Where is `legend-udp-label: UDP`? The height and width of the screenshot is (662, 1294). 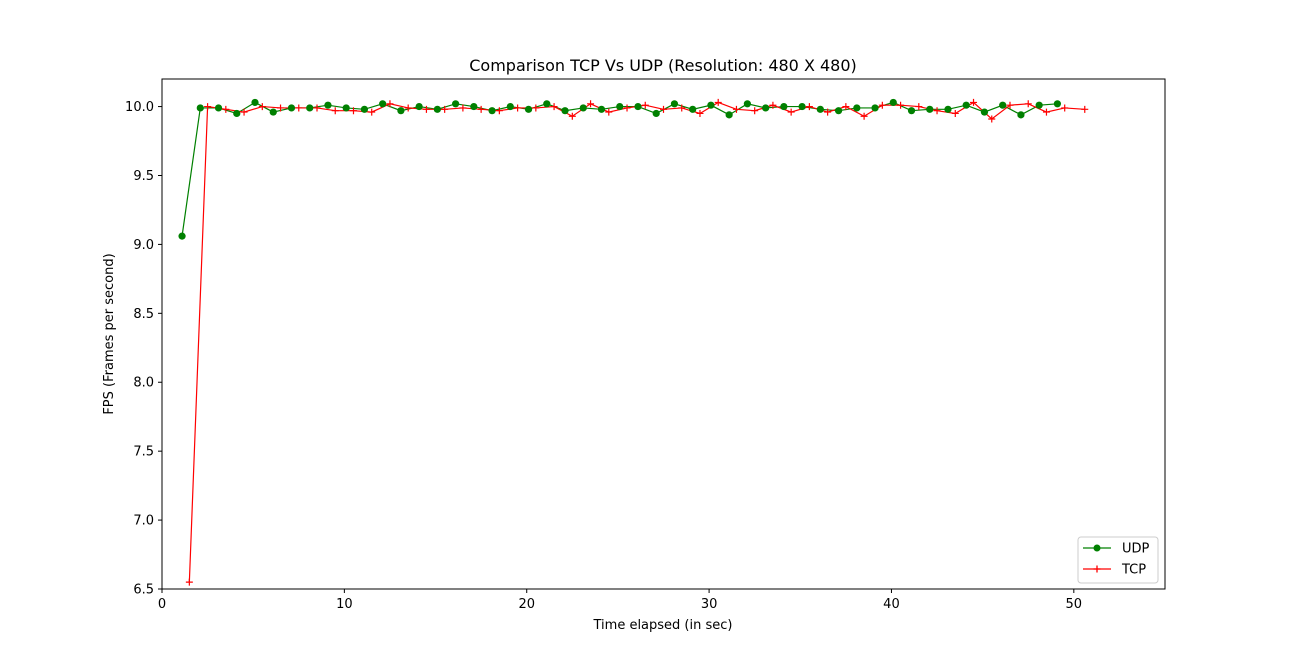
legend-udp-label: UDP is located at coordinates (1136, 549).